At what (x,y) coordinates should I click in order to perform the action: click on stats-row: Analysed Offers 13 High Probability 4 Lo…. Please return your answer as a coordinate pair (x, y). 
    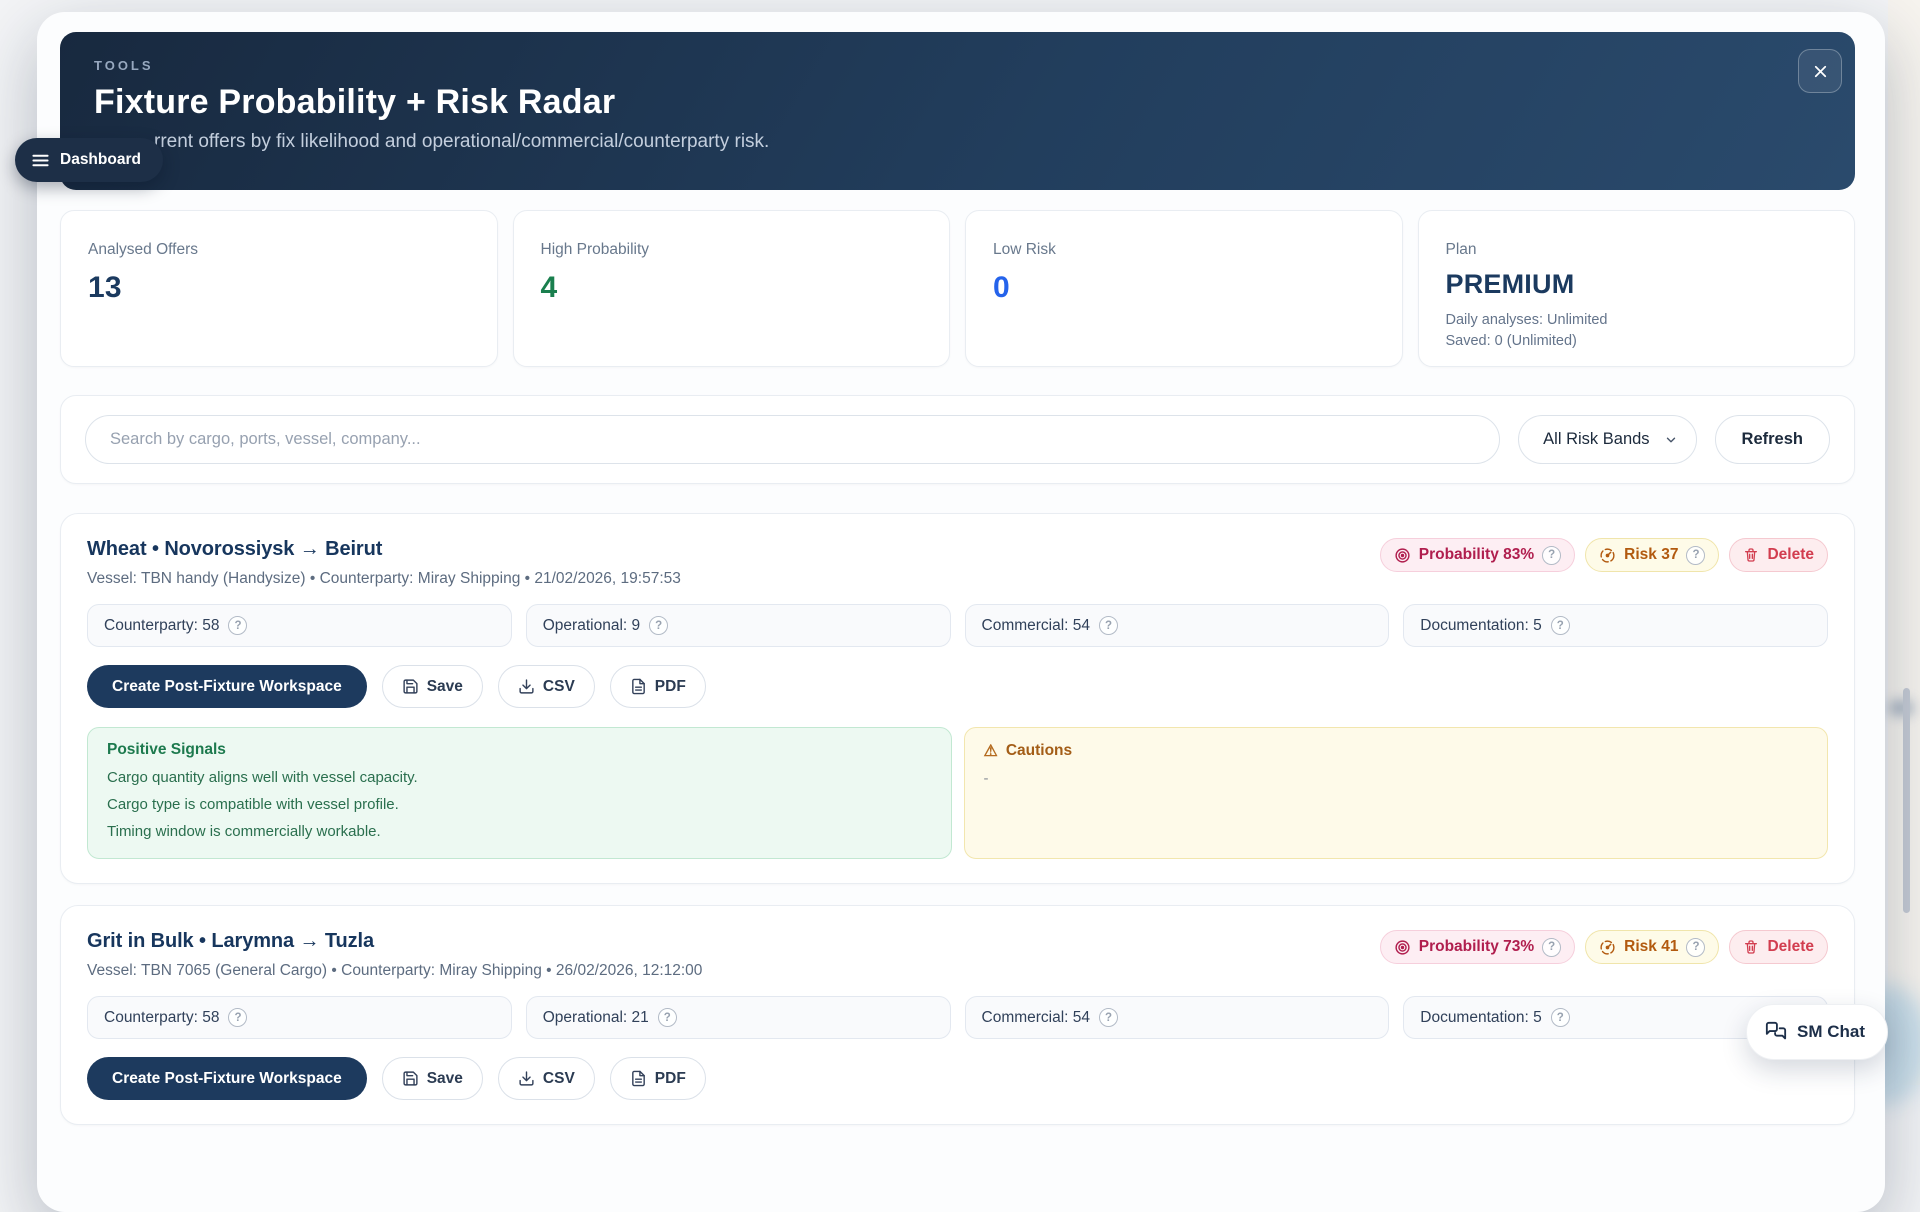
    Looking at the image, I should click on (957, 288).